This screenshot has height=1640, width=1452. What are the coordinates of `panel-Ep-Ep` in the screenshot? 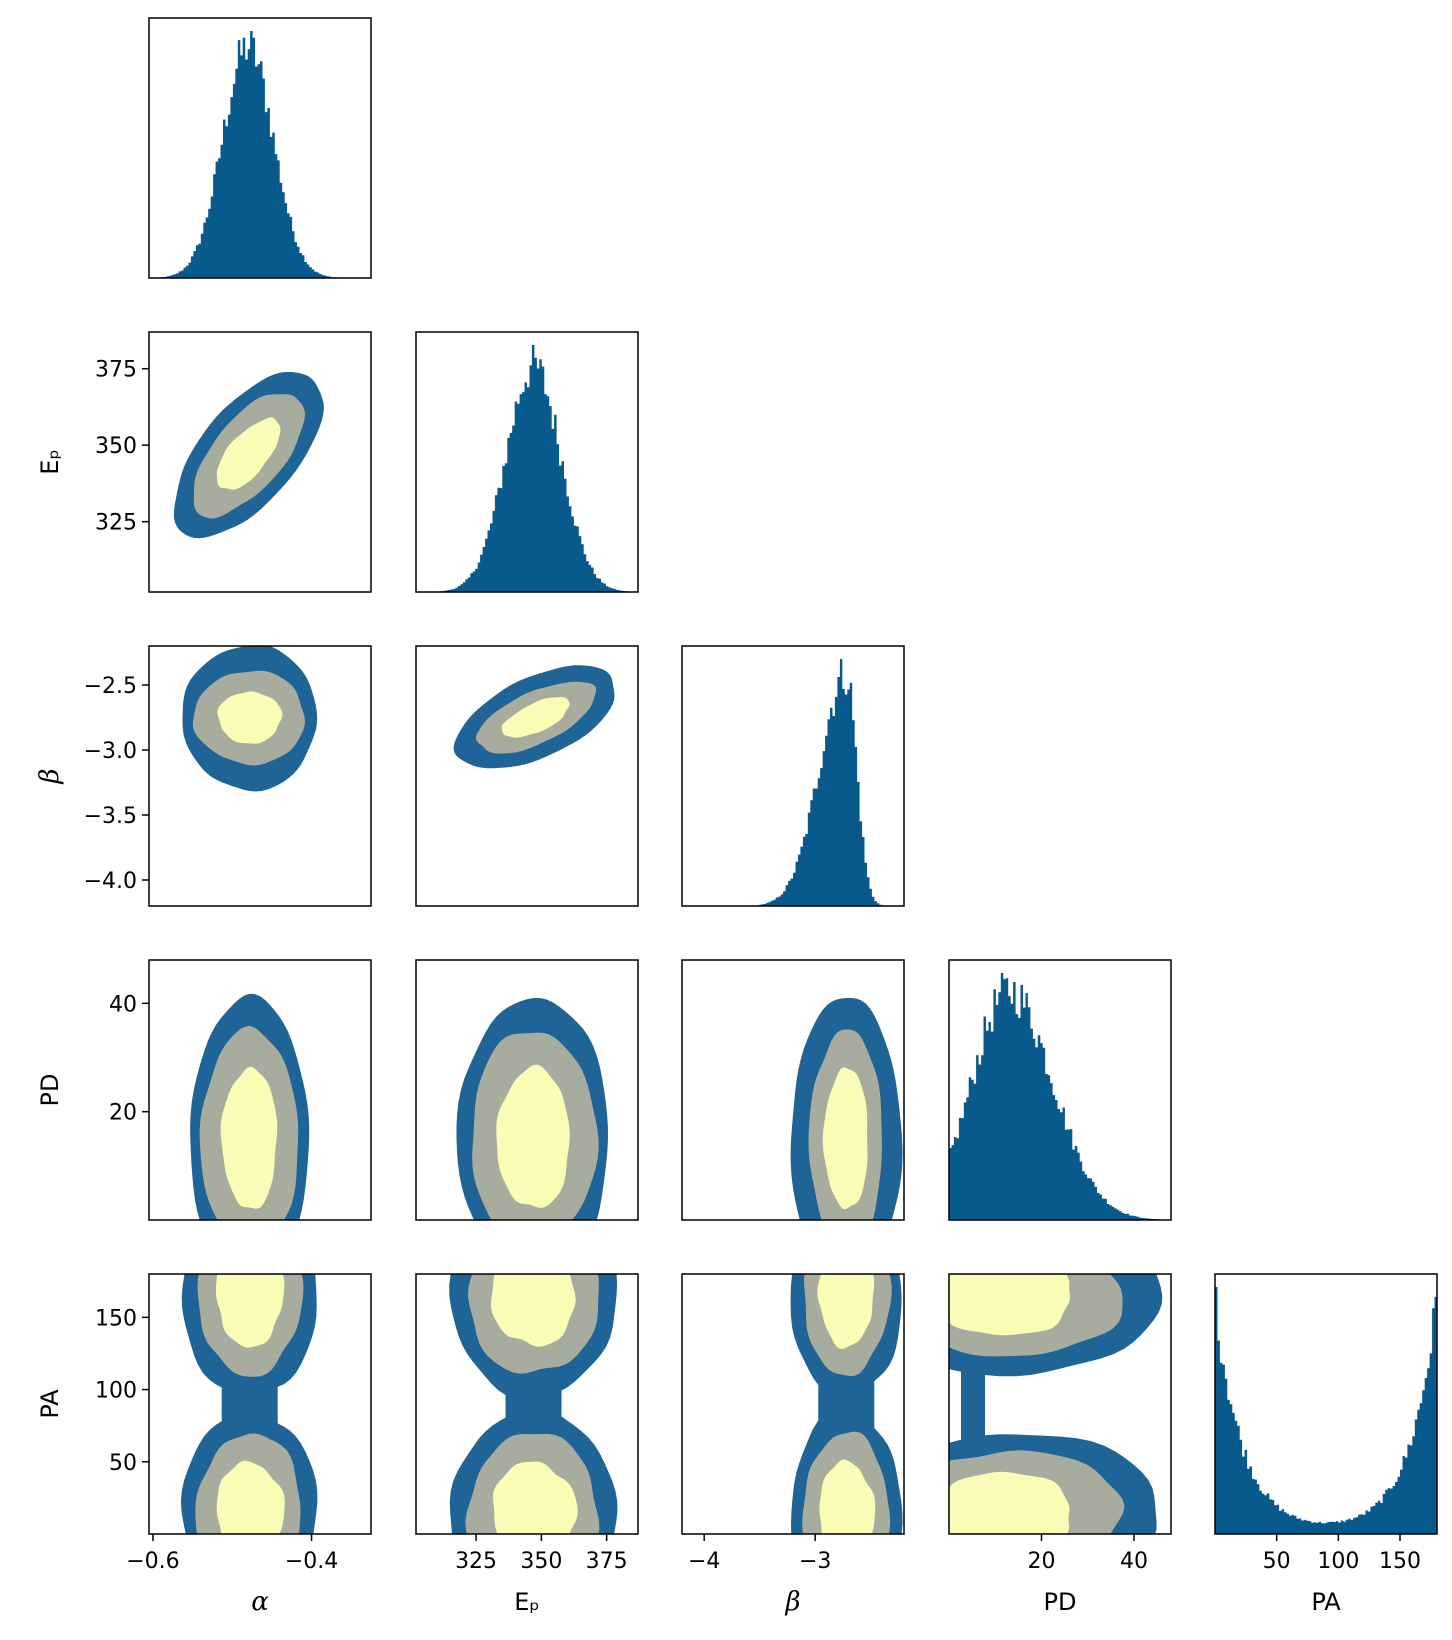 It's located at (527, 462).